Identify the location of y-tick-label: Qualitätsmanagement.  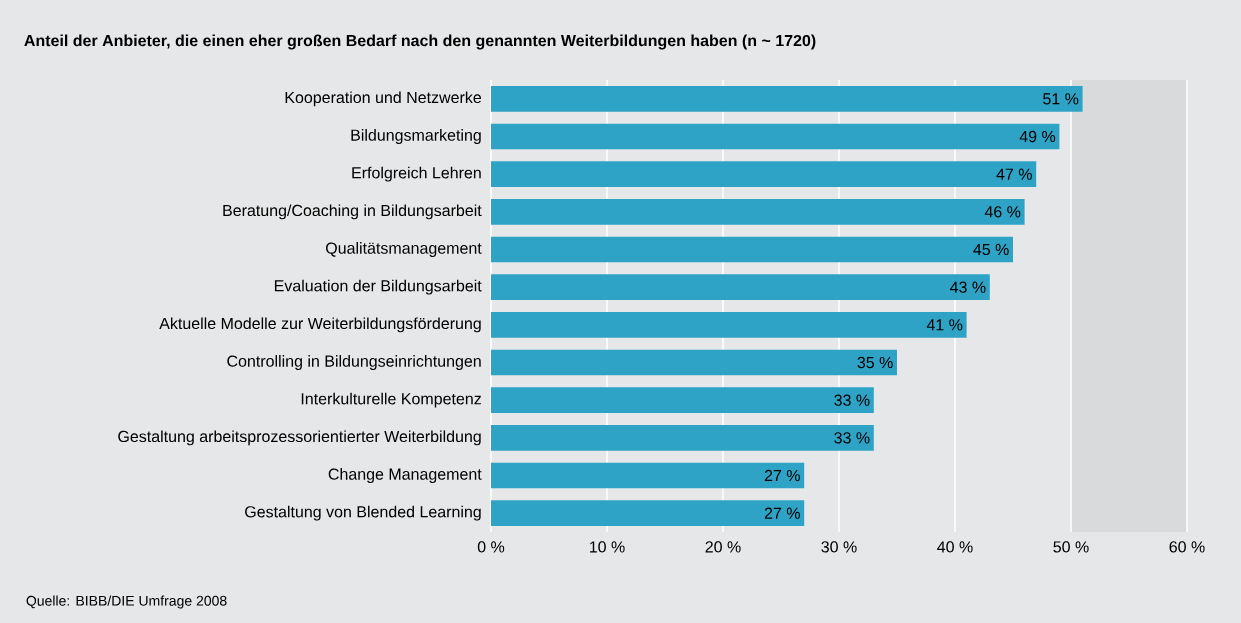
(404, 249).